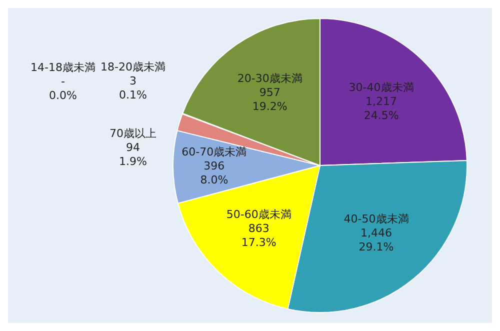  Describe the element at coordinates (133, 67) in the screenshot. I see `slice-label: 18-20歳未満` at that location.